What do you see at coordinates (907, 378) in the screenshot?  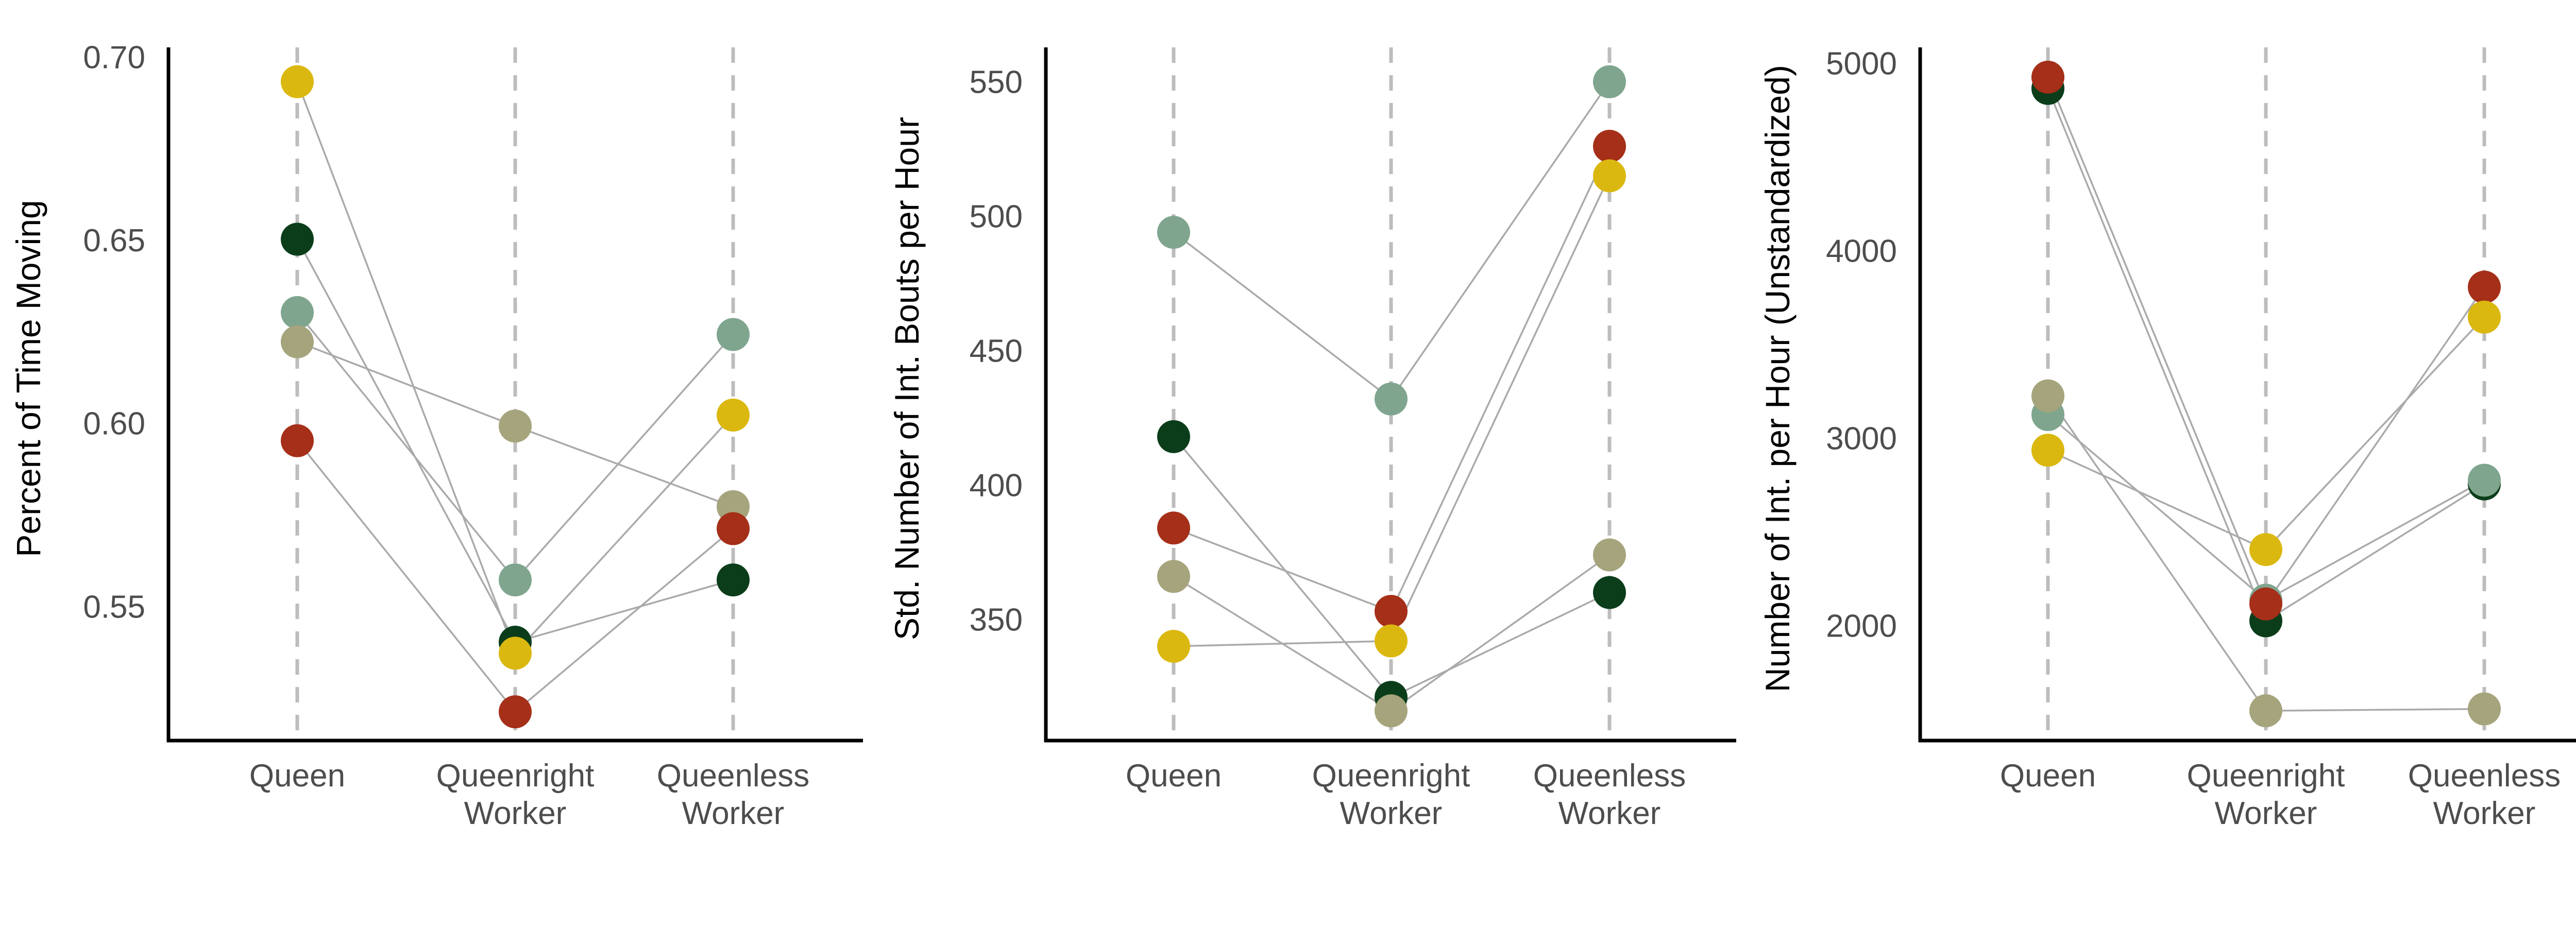 I see `y-axis-title: Std. Number of Int. Bouts per Hour` at bounding box center [907, 378].